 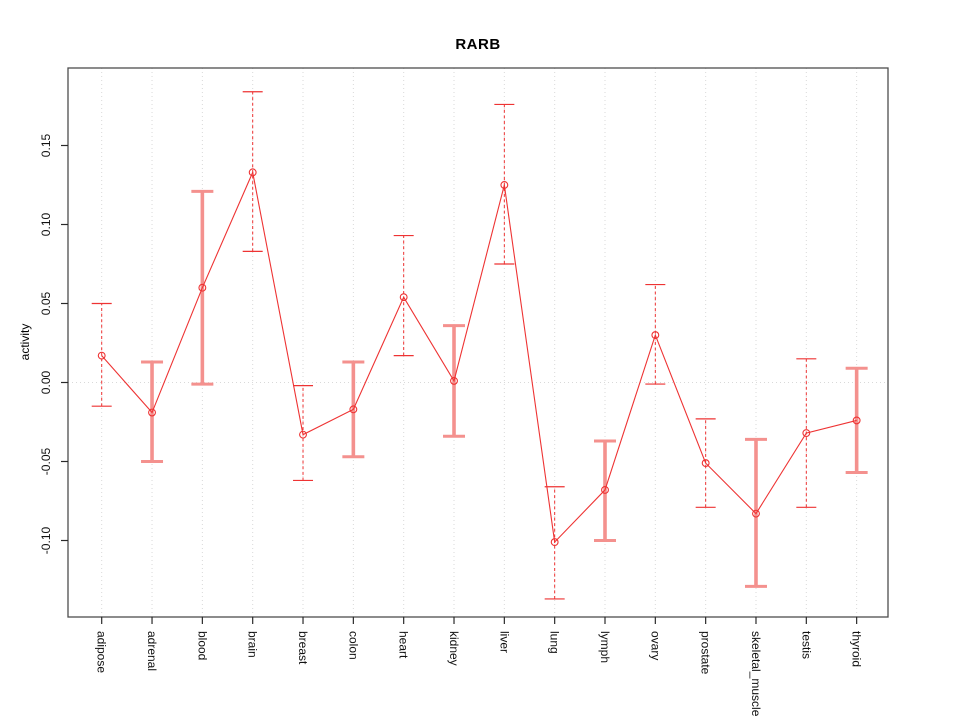 I want to click on error-bar-liver, so click(x=504, y=184).